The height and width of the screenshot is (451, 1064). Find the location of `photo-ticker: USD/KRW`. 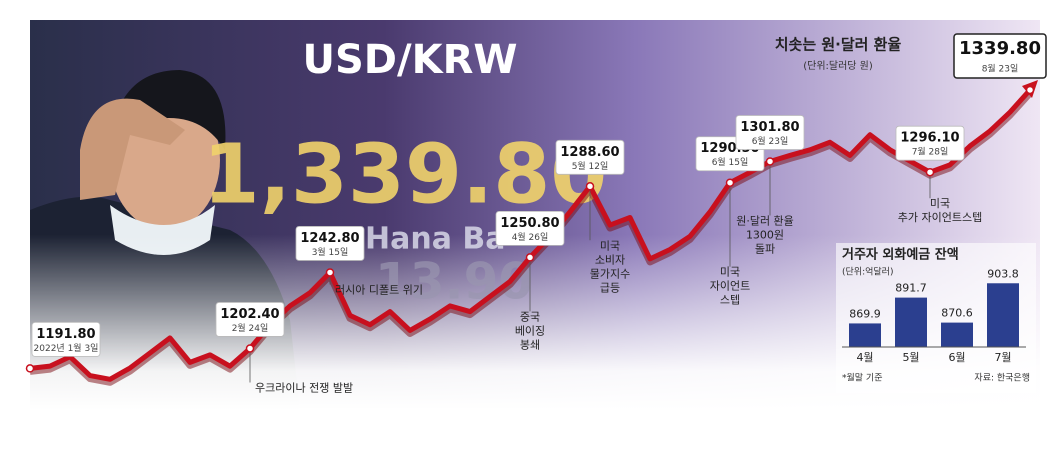

photo-ticker: USD/KRW is located at coordinates (409, 60).